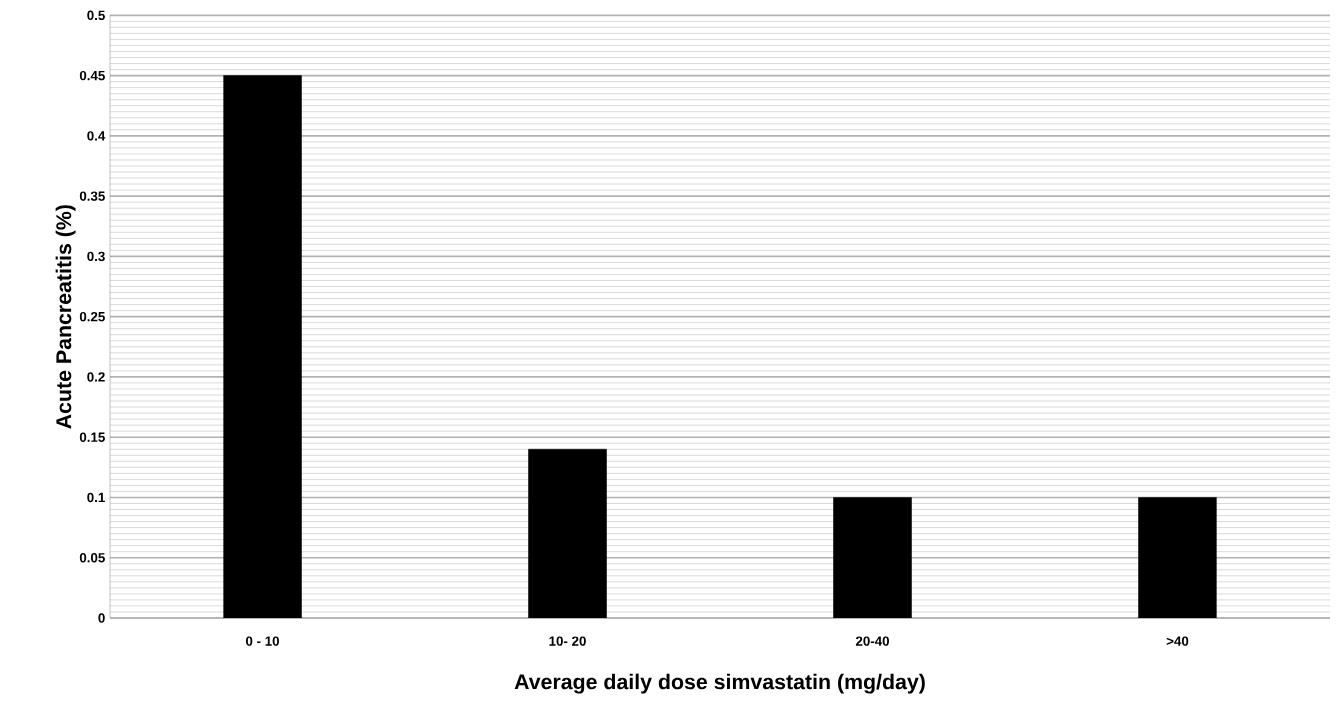 Image resolution: width=1342 pixels, height=720 pixels. What do you see at coordinates (872, 641) in the screenshot?
I see `x-tick-label: 20-40` at bounding box center [872, 641].